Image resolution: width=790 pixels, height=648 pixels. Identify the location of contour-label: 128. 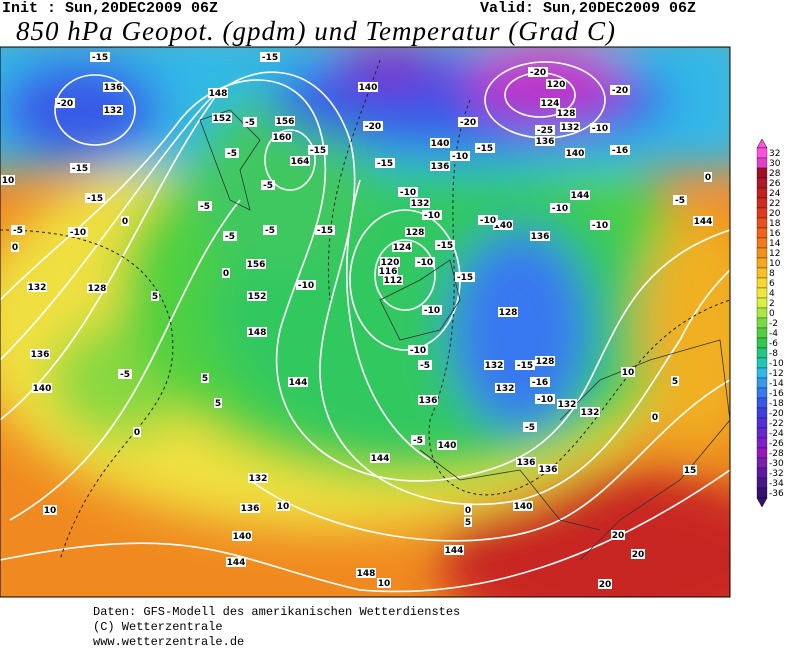
(566, 114).